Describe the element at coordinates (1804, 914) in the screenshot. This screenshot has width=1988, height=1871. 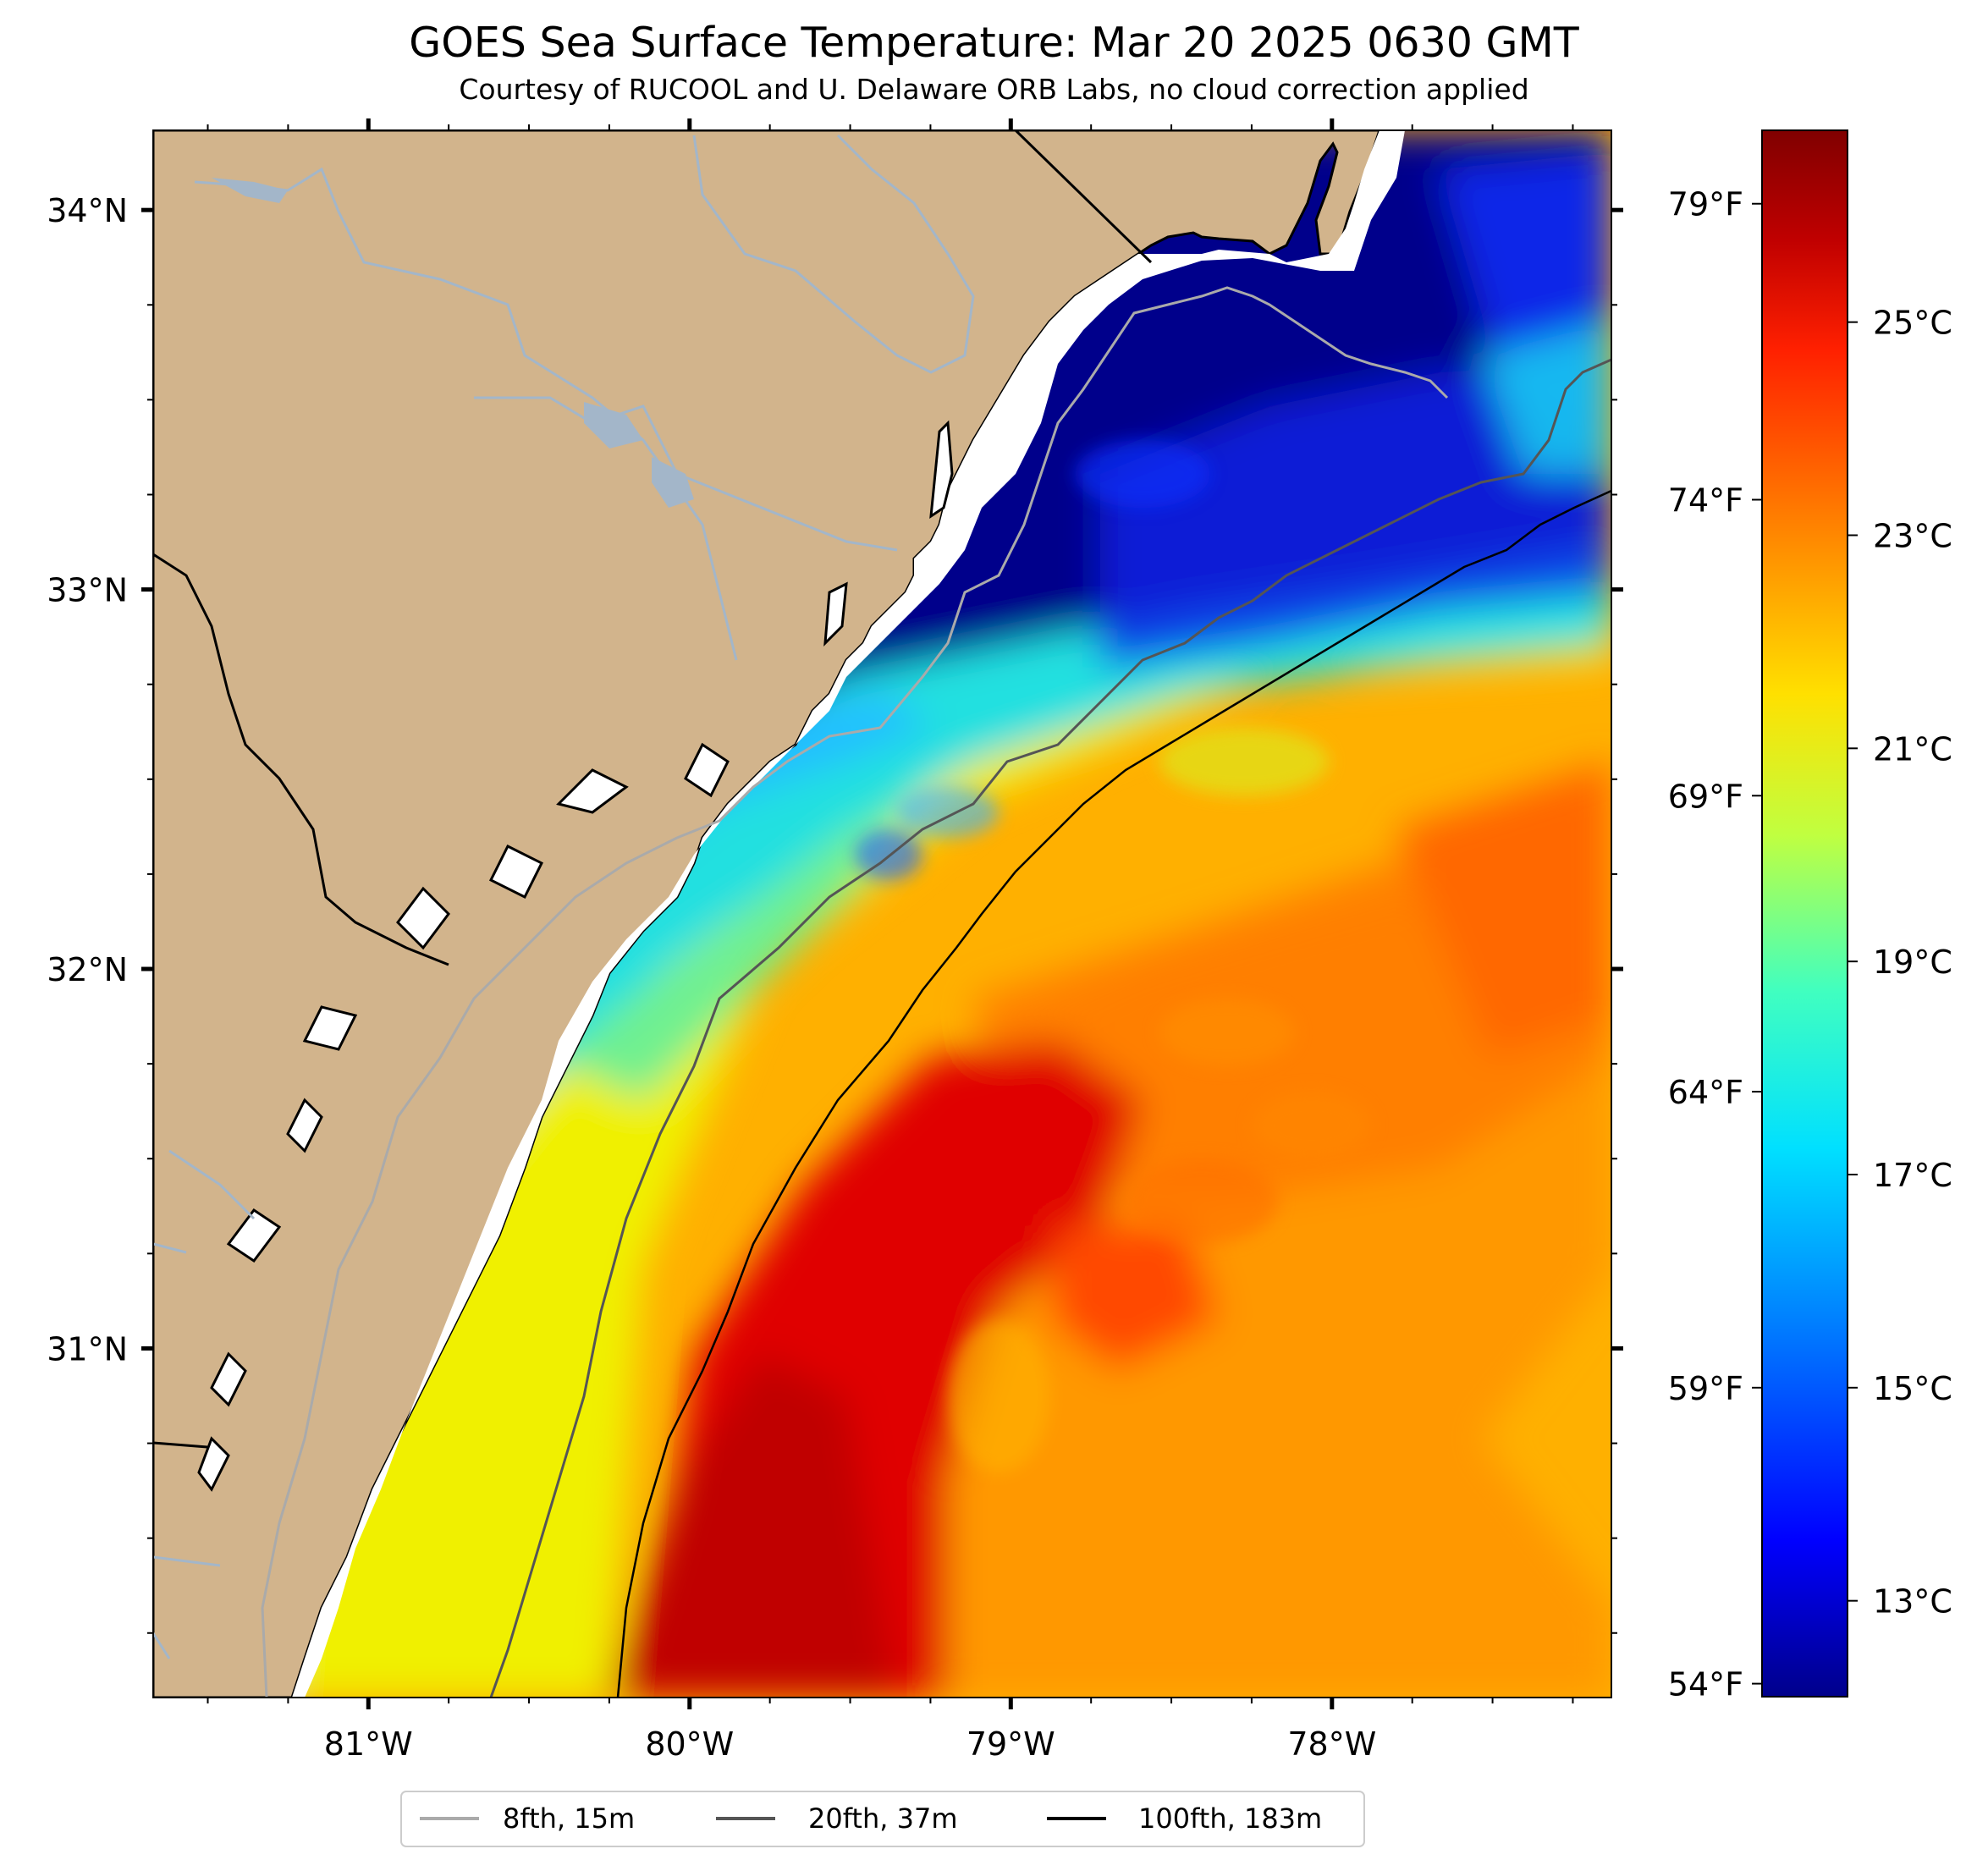
I see `colorbar` at that location.